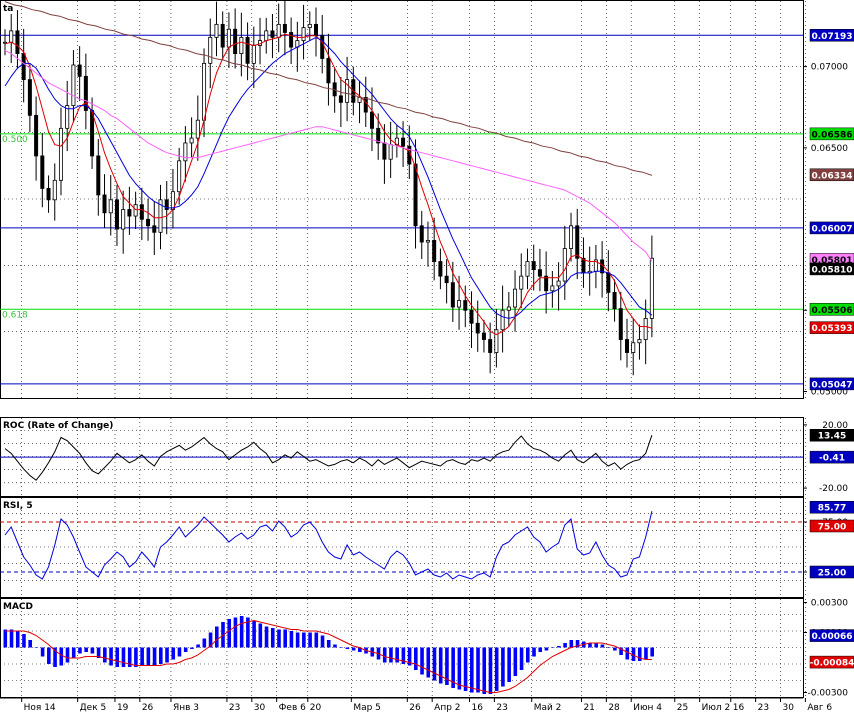 The width and height of the screenshot is (854, 713). Describe the element at coordinates (18, 506) in the screenshot. I see `panel-title-text: RSI, 5` at that location.